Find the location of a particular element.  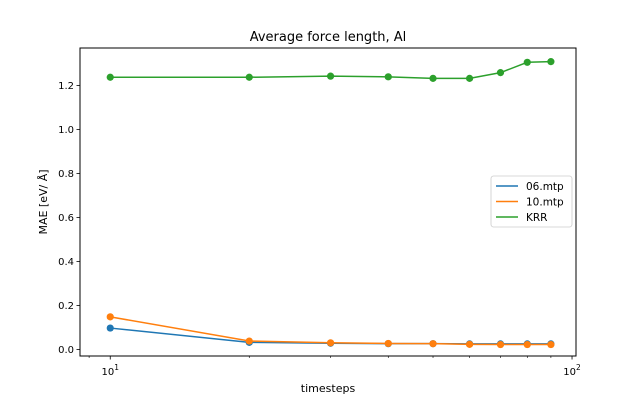

y-tick-label: 0.6 is located at coordinates (66, 218).